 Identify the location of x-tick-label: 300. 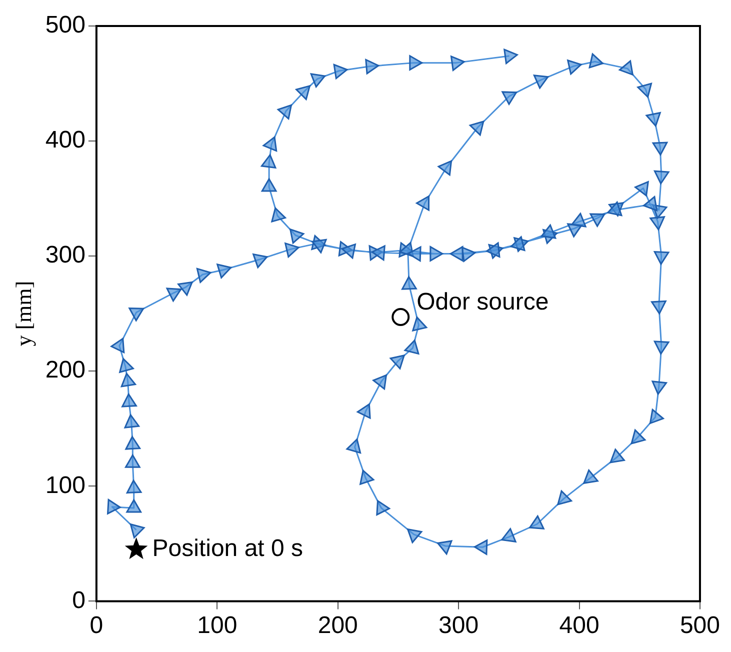
(458, 626).